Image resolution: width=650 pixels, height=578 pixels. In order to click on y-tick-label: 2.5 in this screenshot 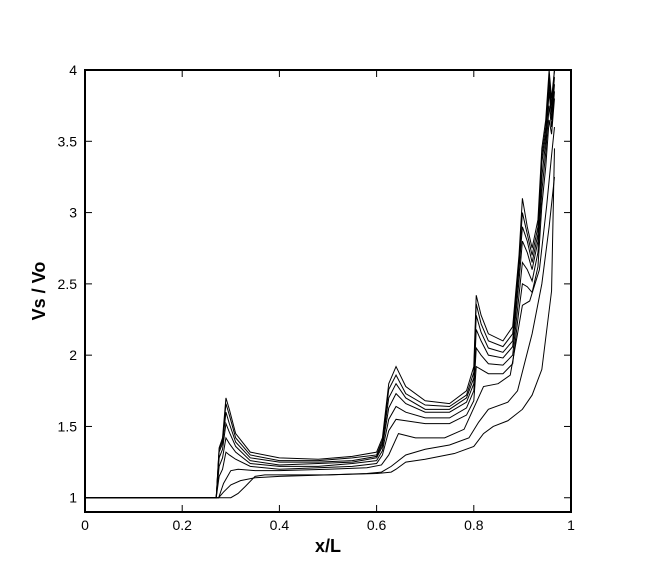, I will do `click(68, 284)`.